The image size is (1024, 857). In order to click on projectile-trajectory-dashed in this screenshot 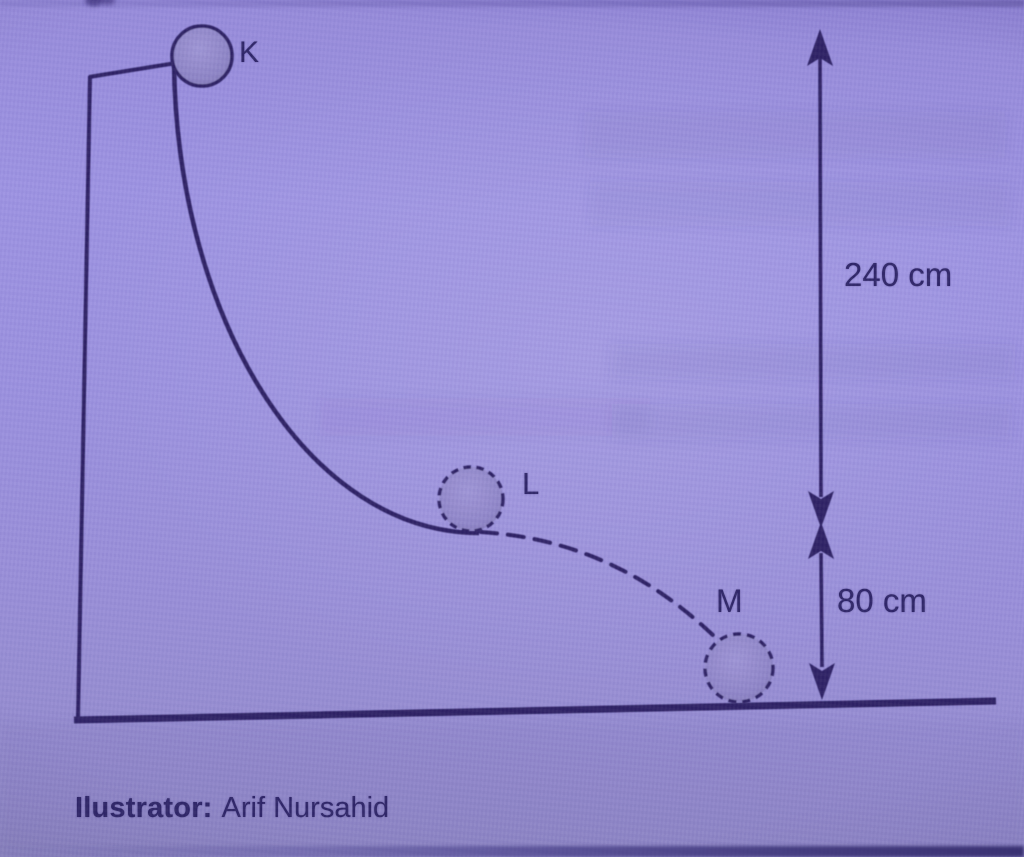, I will do `click(598, 585)`.